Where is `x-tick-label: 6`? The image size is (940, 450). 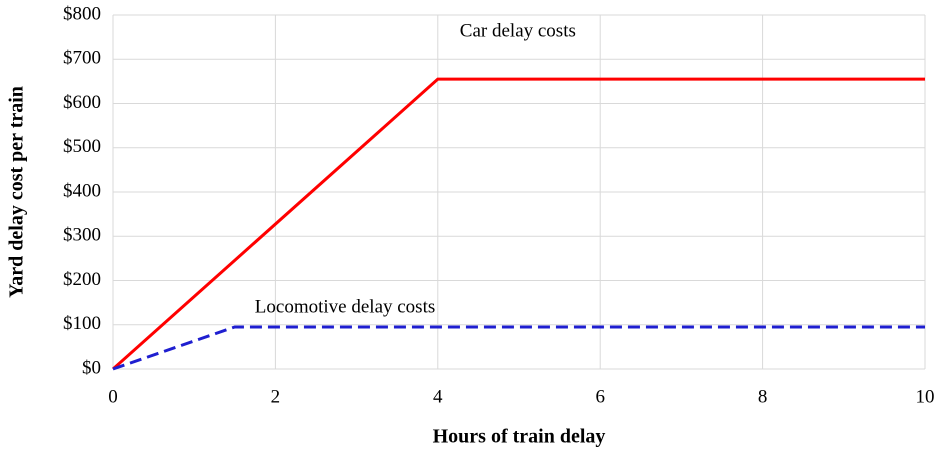 x-tick-label: 6 is located at coordinates (600, 396).